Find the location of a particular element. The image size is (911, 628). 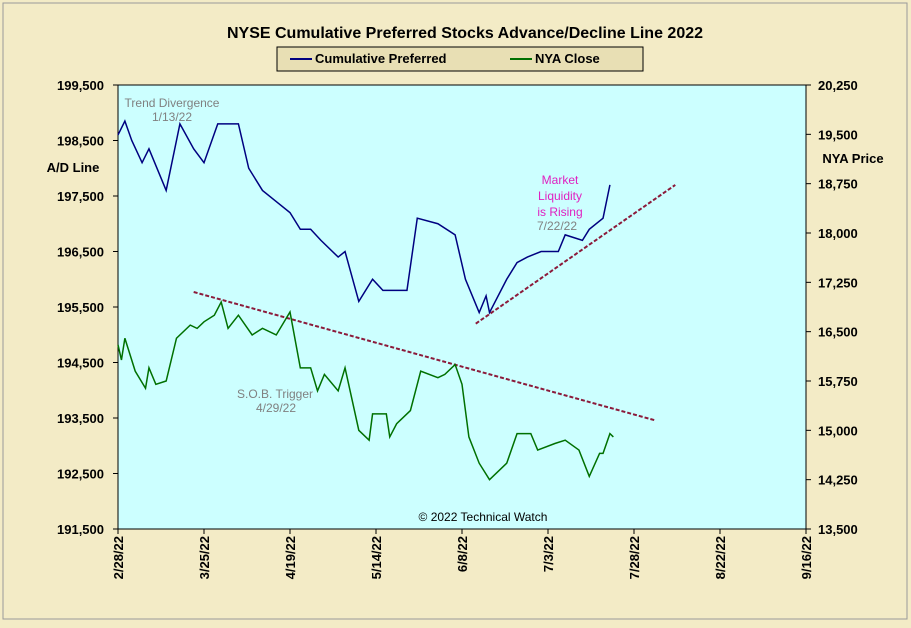

y2-tick-label: 16,500 is located at coordinates (838, 332).